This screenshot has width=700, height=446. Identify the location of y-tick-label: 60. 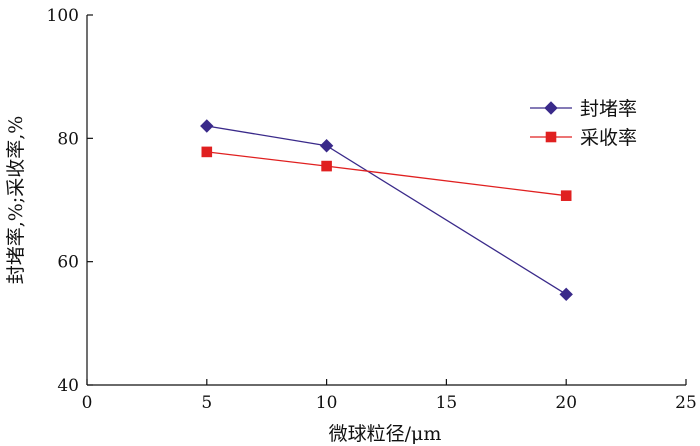
(68, 263).